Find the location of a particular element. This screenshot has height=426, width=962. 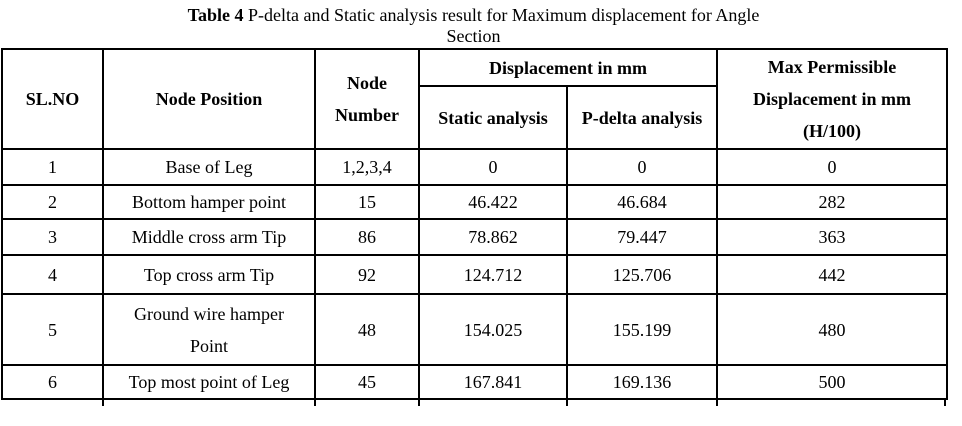

cell-p-delta-analysis: 46.684 is located at coordinates (642, 202).